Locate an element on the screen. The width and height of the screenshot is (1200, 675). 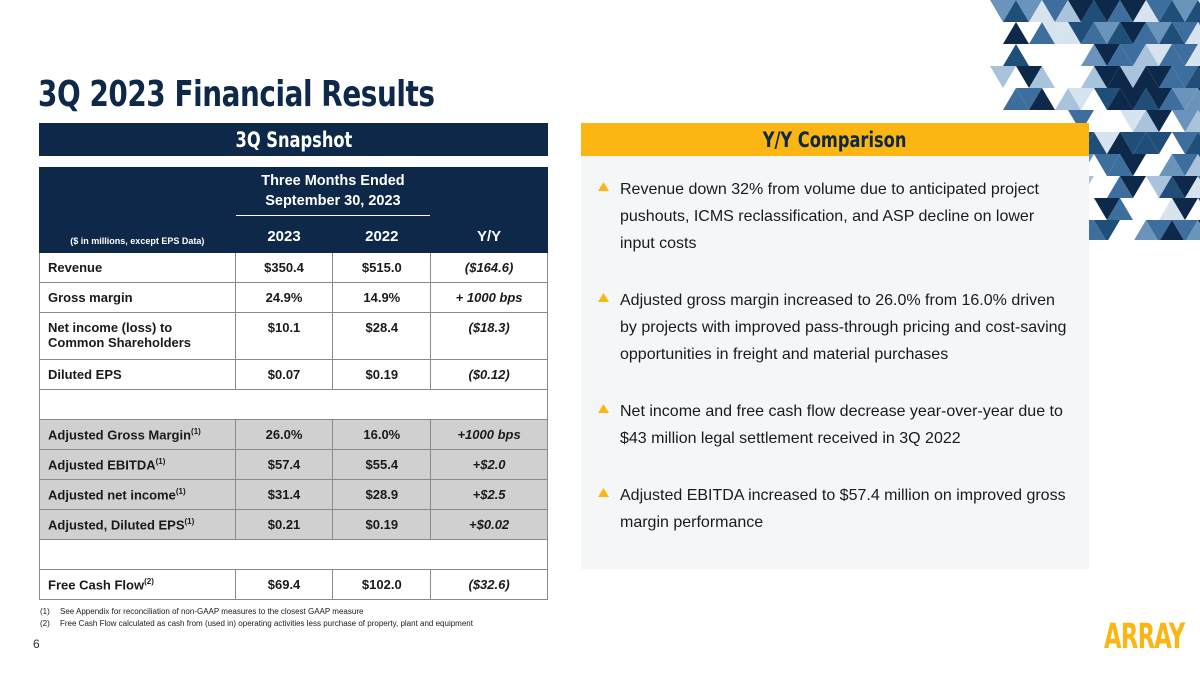
page-number: 6 is located at coordinates (36, 644).